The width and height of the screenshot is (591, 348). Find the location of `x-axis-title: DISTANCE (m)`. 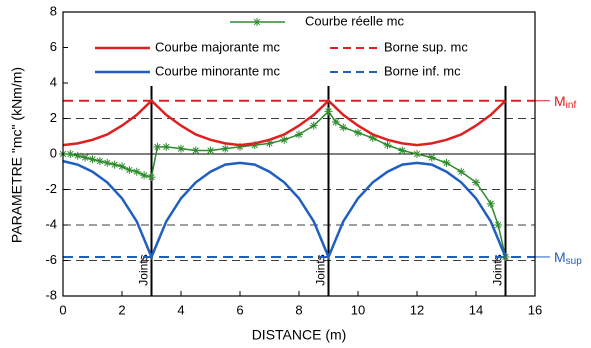

x-axis-title: DISTANCE (m) is located at coordinates (299, 335).